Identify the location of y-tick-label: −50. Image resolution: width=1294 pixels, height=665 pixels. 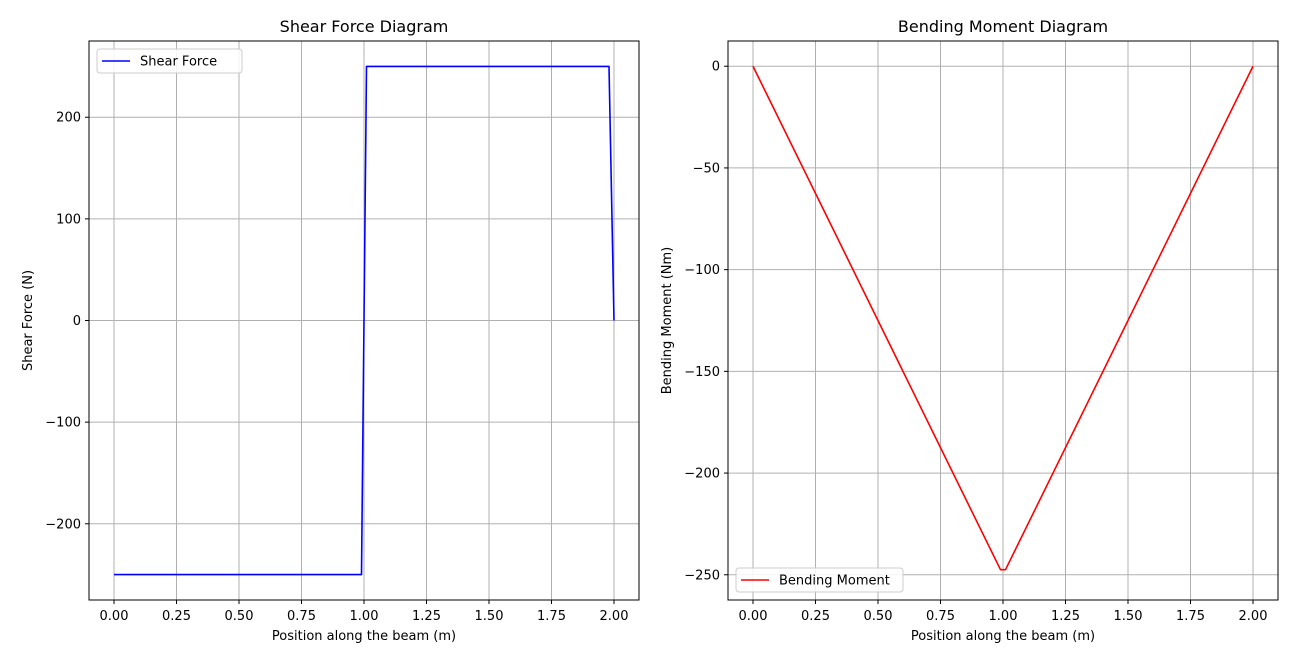
(706, 168).